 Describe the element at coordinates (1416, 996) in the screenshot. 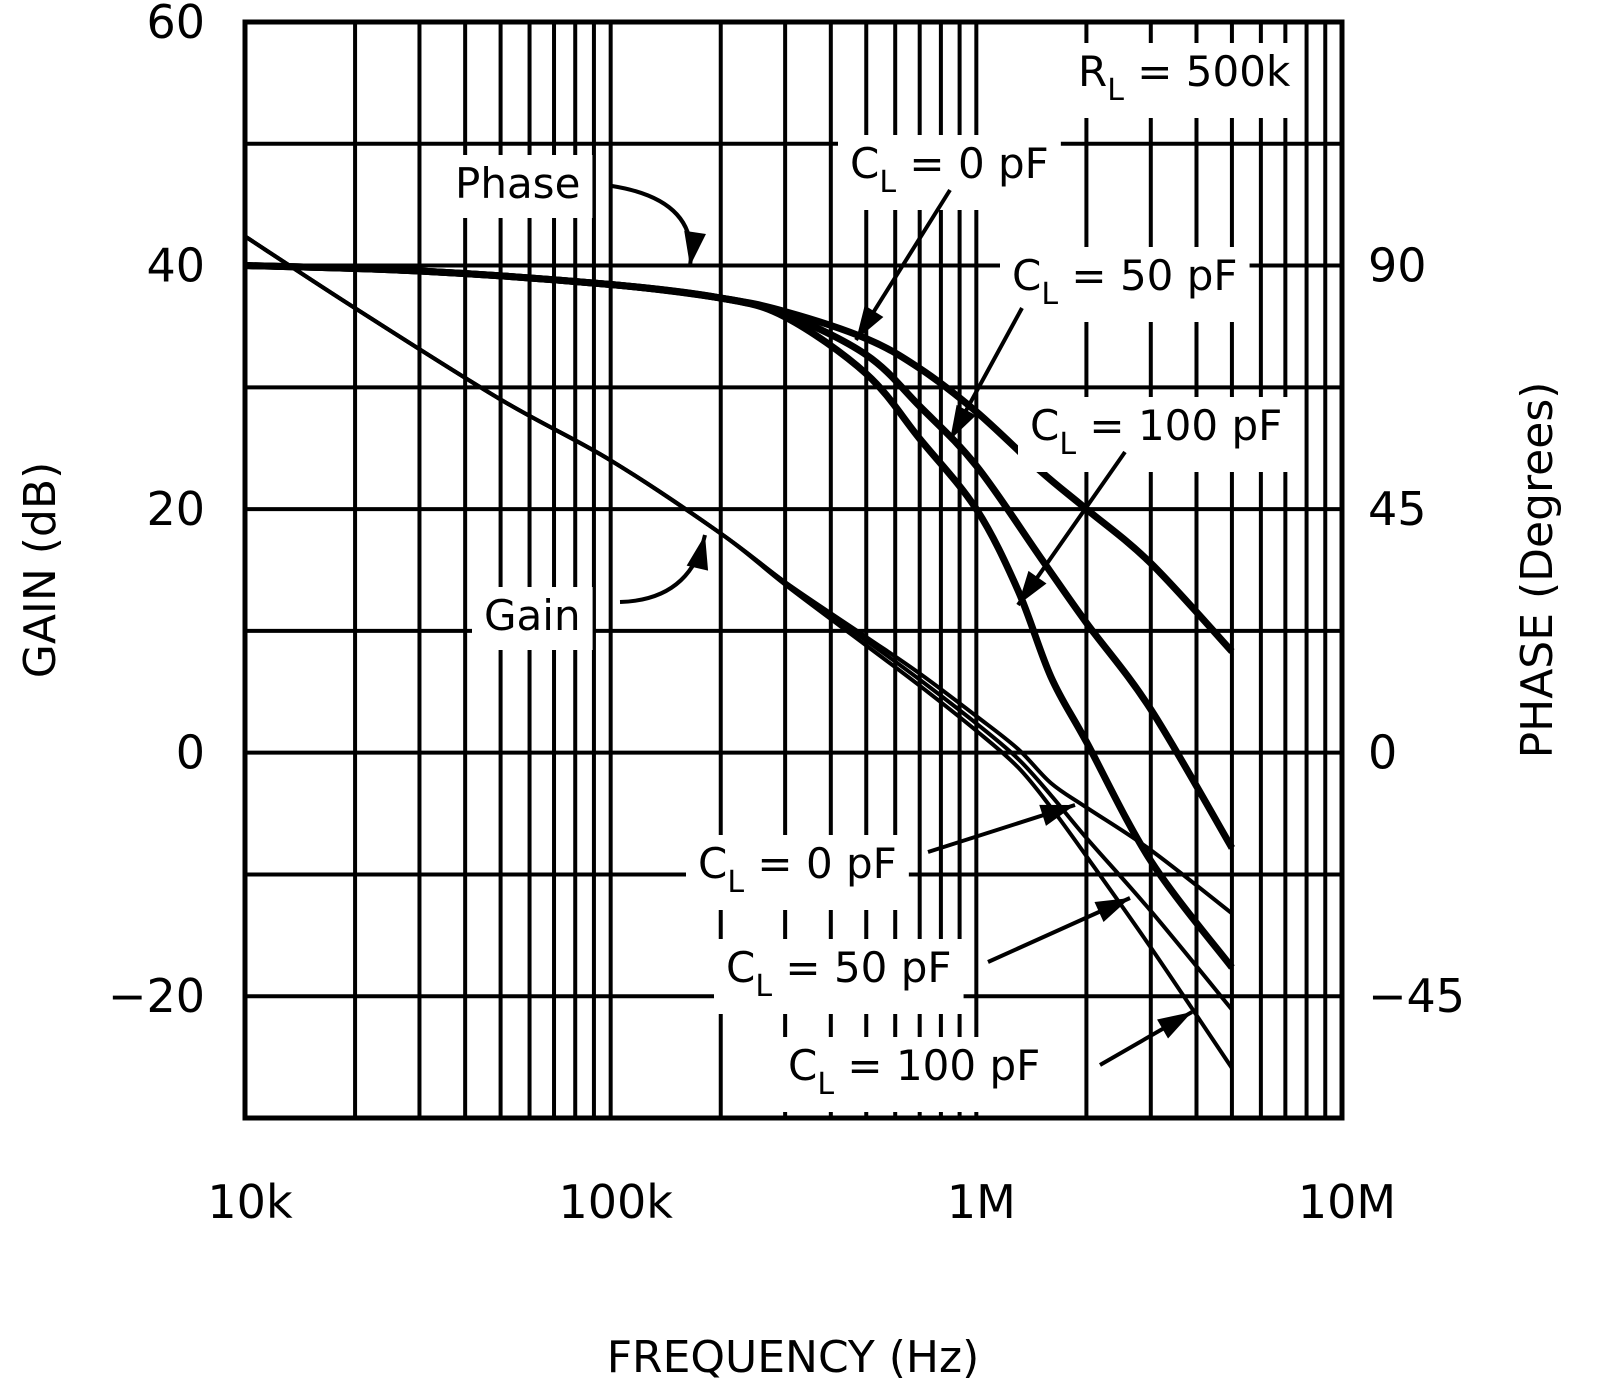

I see `phase-tick-label: −45` at that location.